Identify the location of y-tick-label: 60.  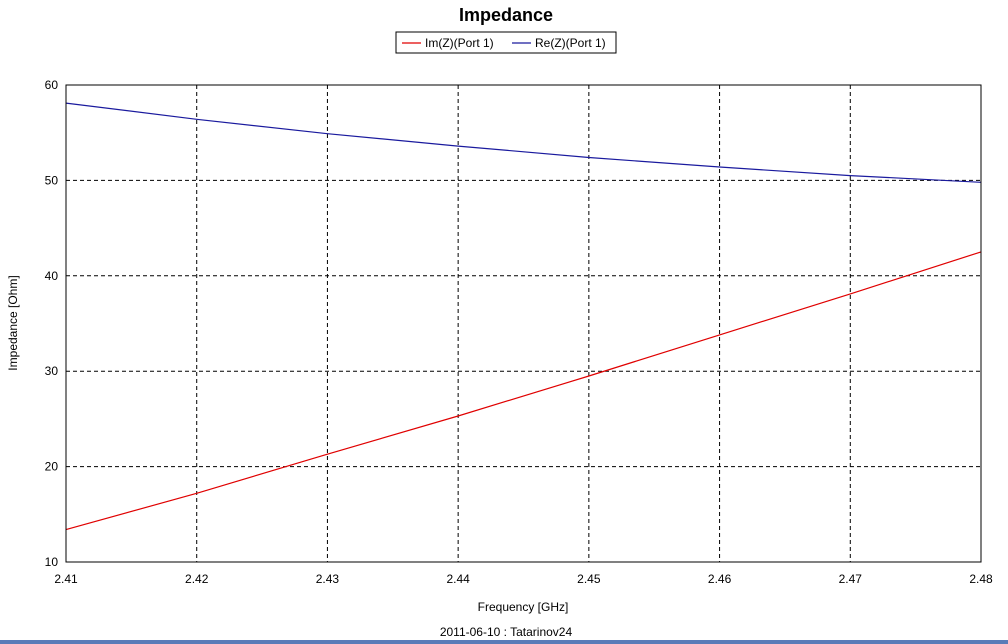
(52, 85).